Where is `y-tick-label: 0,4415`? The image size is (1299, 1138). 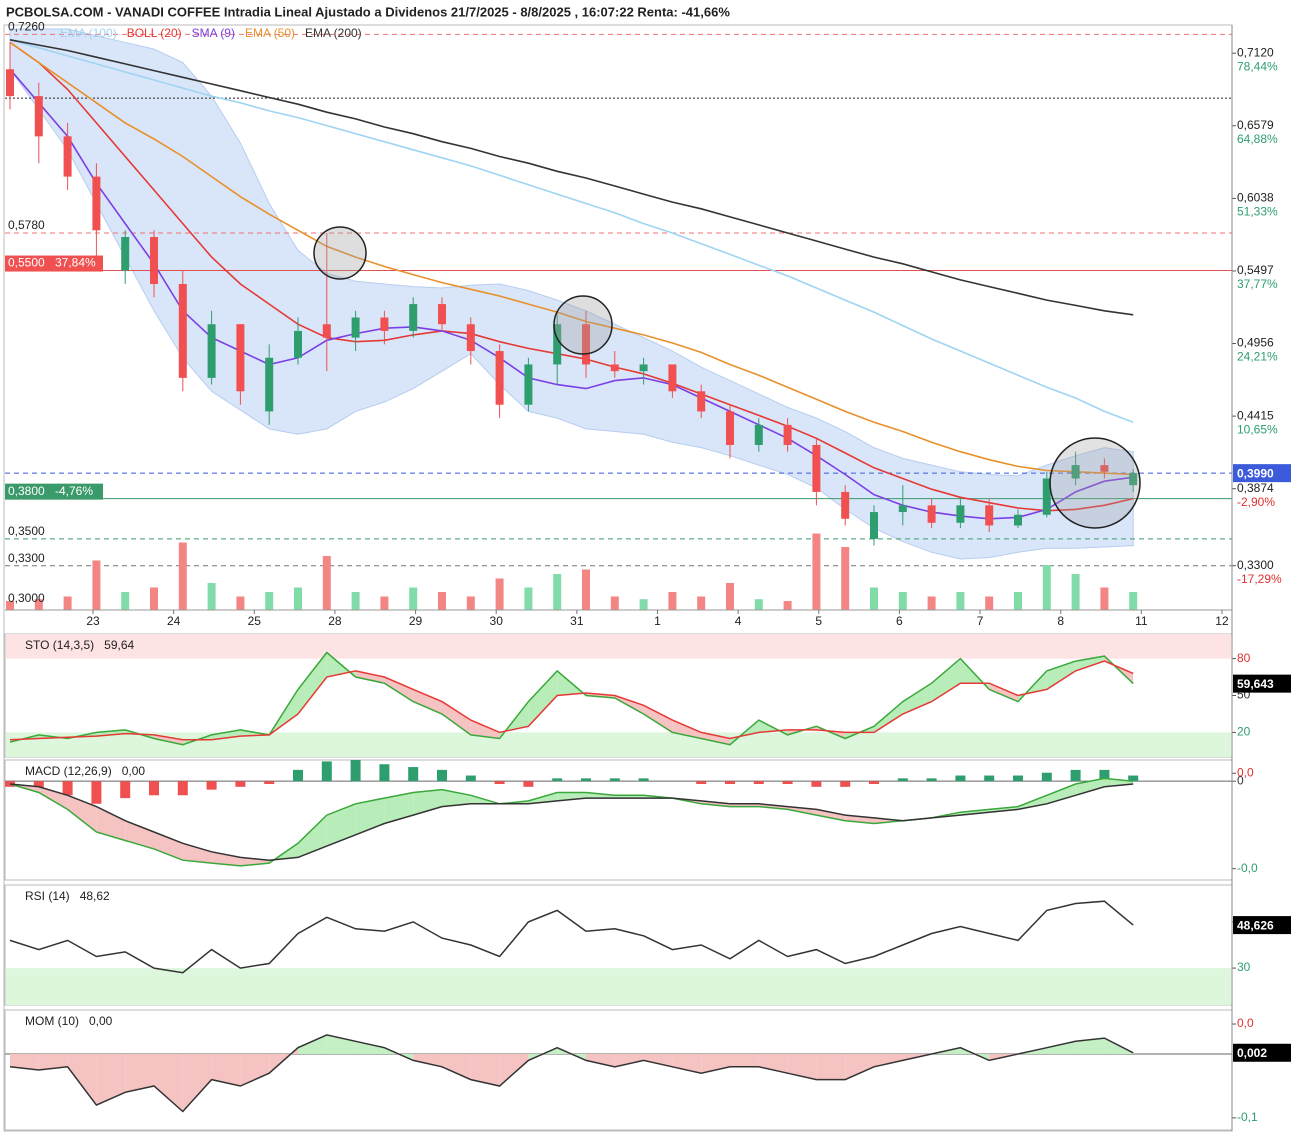 y-tick-label: 0,4415 is located at coordinates (1255, 415).